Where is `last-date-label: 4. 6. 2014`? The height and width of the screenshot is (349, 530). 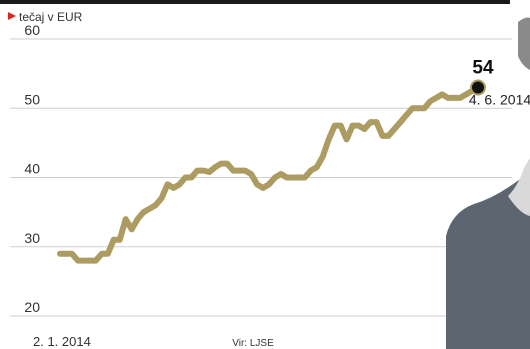 last-date-label: 4. 6. 2014 is located at coordinates (499, 99).